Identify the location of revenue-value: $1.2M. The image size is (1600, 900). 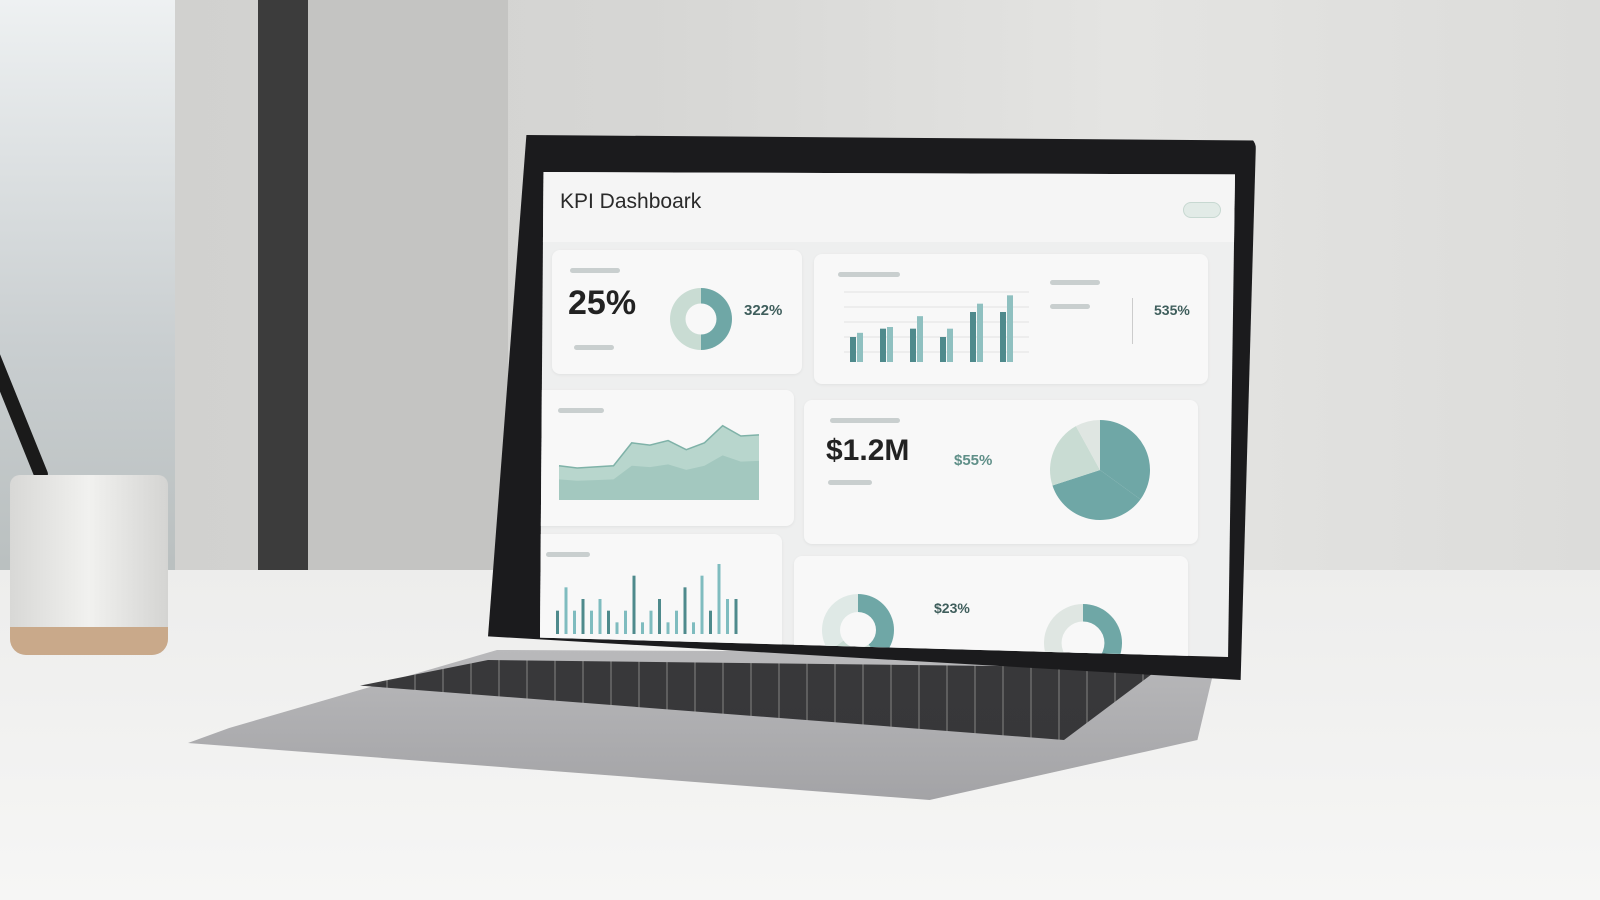
(868, 450).